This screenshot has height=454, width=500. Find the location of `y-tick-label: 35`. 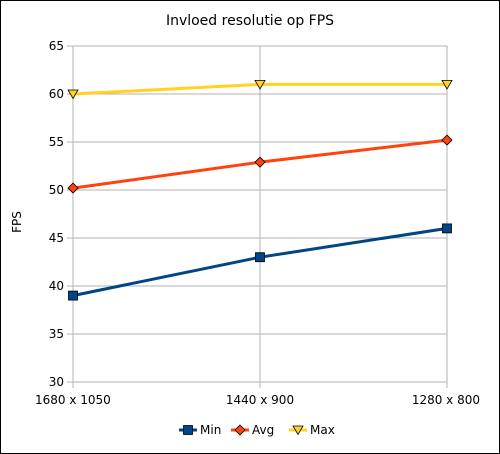

y-tick-label: 35 is located at coordinates (56, 334).